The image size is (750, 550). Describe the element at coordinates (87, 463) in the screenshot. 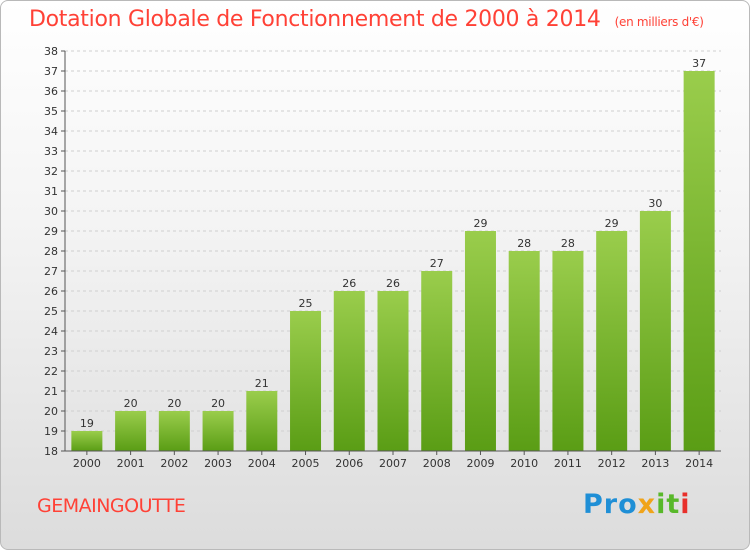

I see `x-tick-label: 2000` at that location.